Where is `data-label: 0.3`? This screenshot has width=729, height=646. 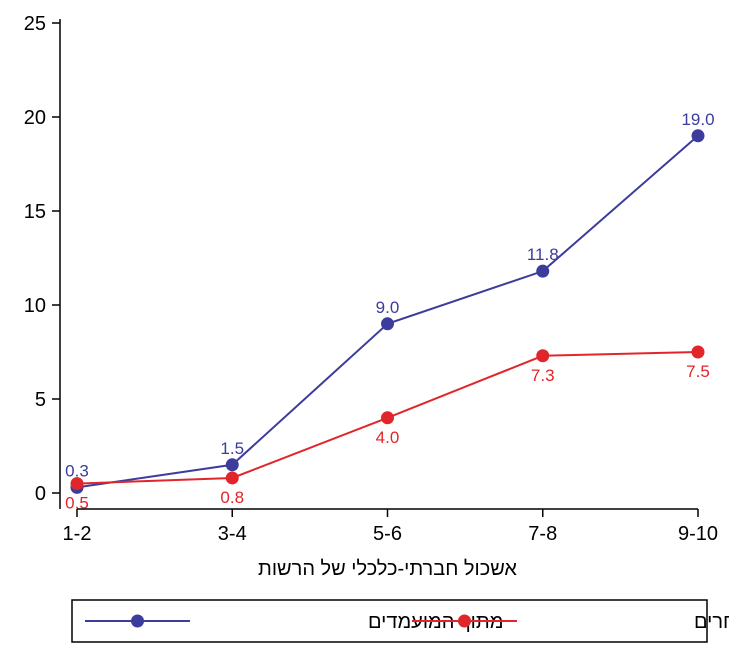 data-label: 0.3 is located at coordinates (77, 470).